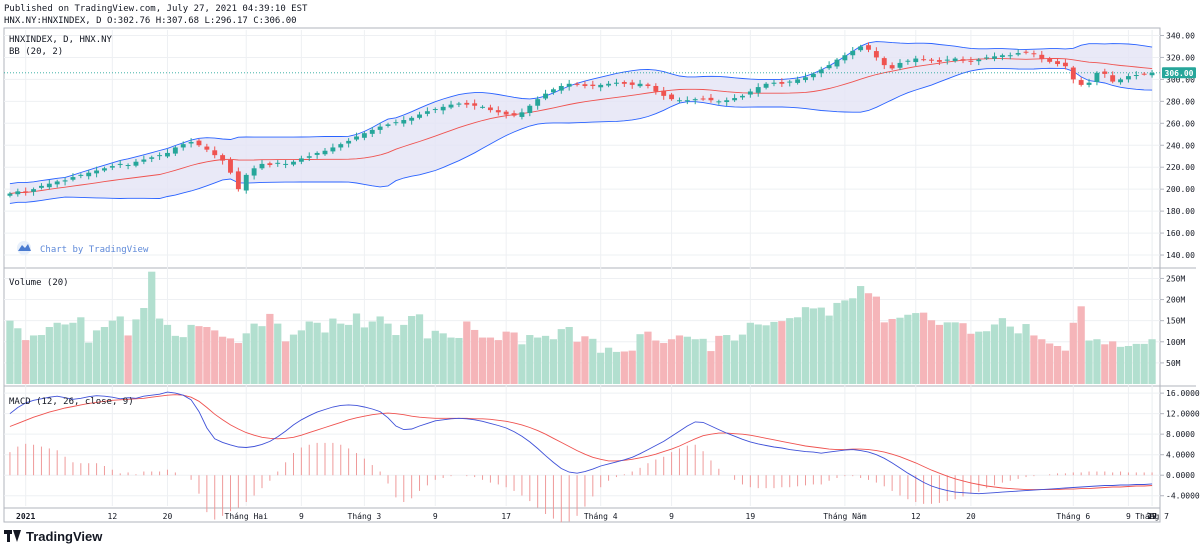  Describe the element at coordinates (36, 52) in the screenshot. I see `legend-bb: BB (20, 2)` at that location.